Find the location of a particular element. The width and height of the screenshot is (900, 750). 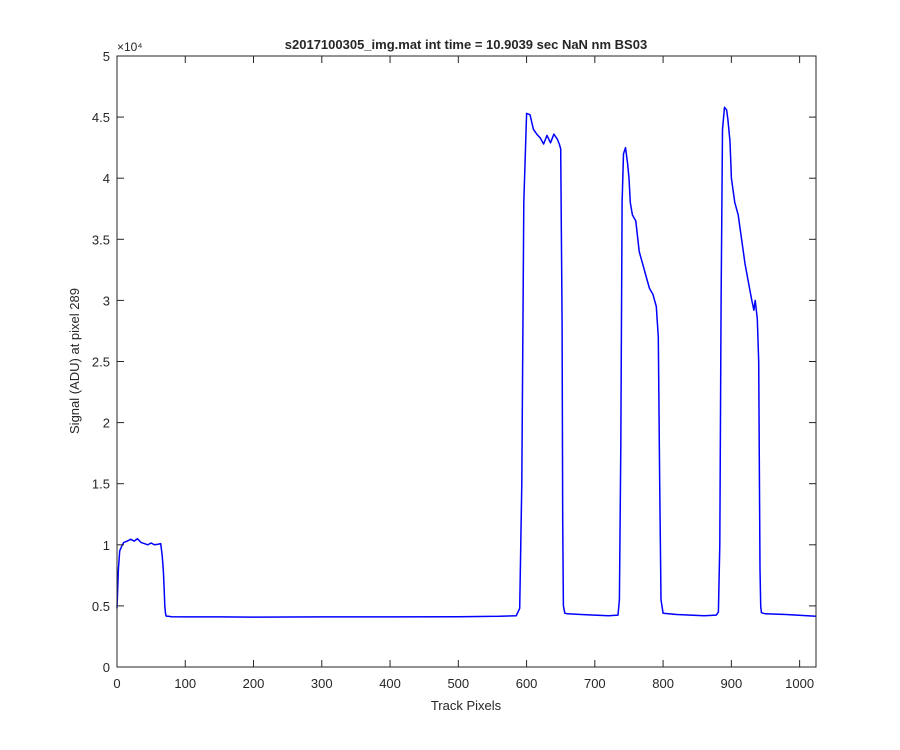

x-tick-label: 0 is located at coordinates (116, 683).